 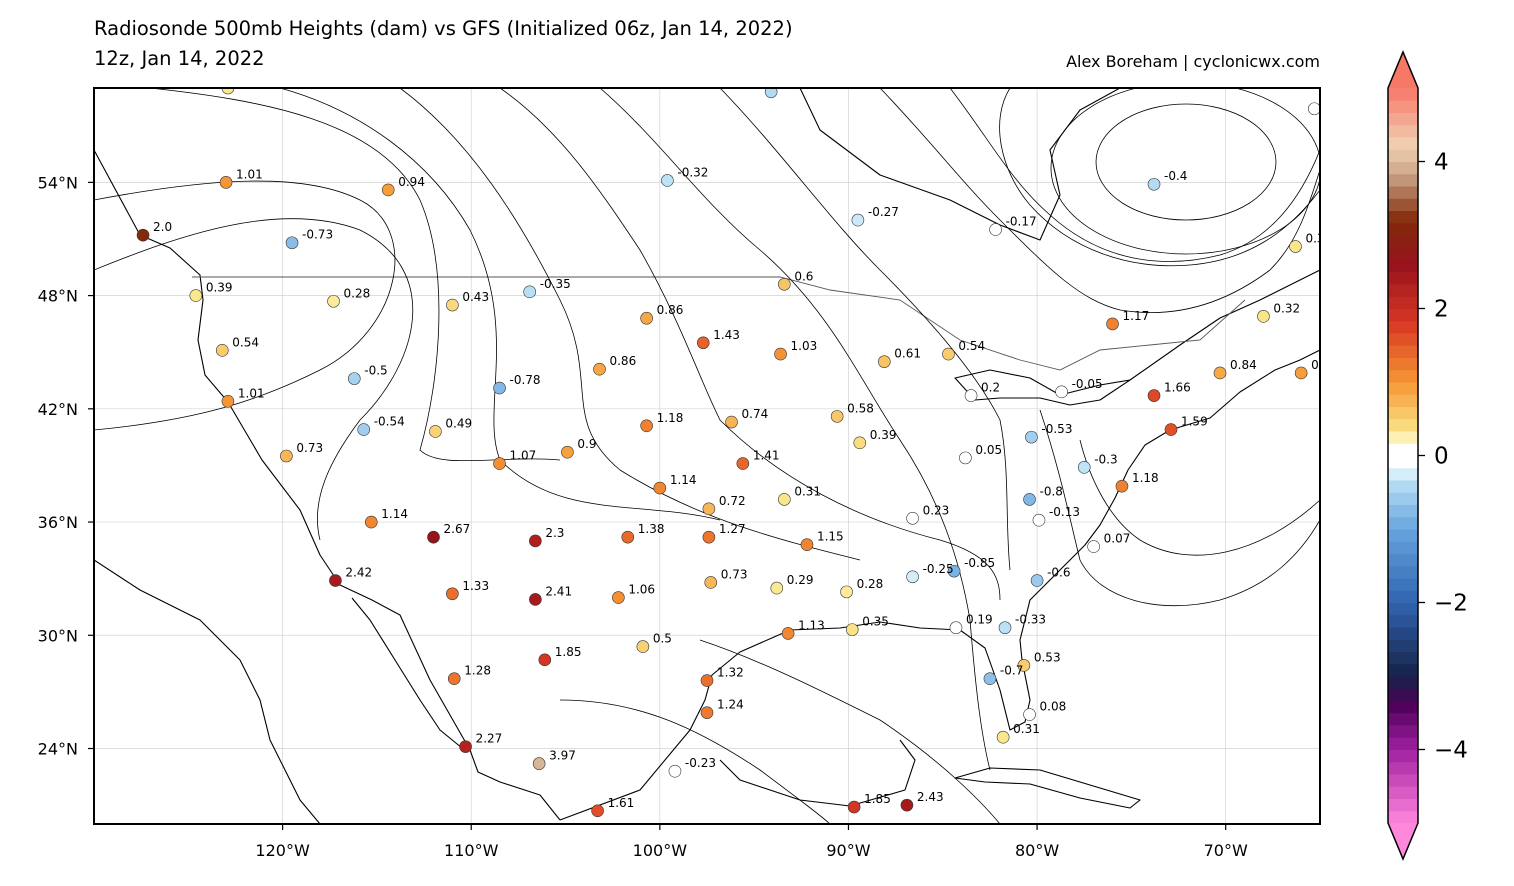 What do you see at coordinates (938, 569) in the screenshot?
I see `station-value-label: -0.25` at bounding box center [938, 569].